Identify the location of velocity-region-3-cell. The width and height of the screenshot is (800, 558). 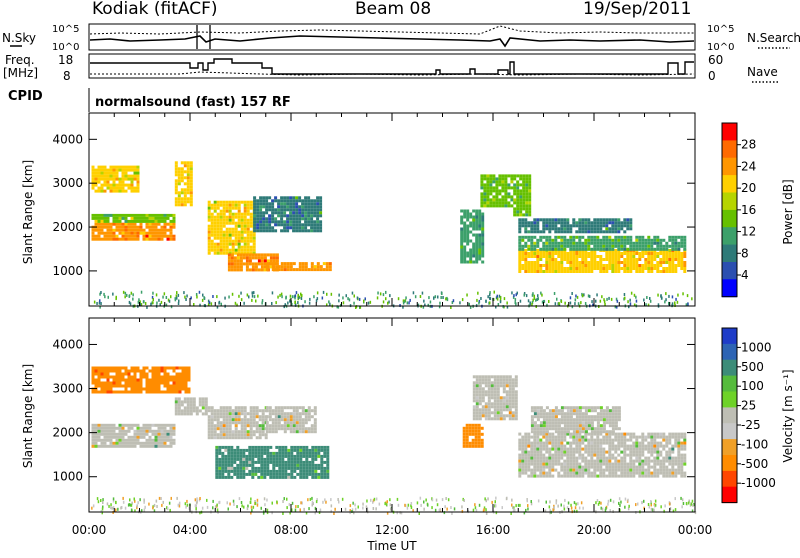
(245, 413).